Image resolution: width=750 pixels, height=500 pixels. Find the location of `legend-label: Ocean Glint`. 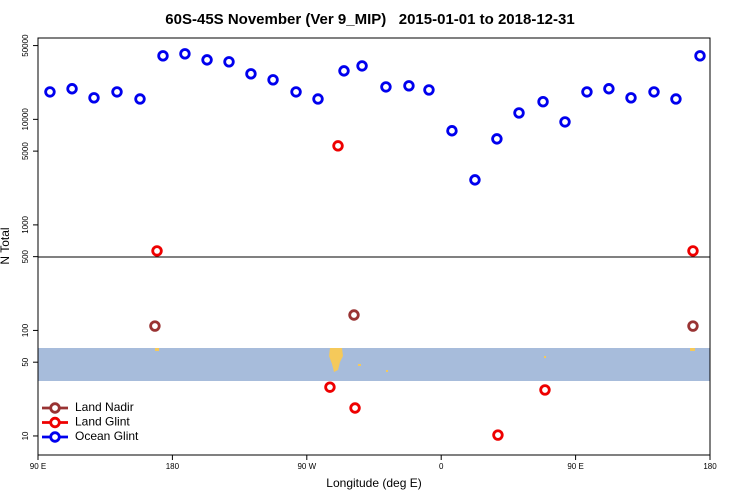

legend-label: Ocean Glint is located at coordinates (107, 436).